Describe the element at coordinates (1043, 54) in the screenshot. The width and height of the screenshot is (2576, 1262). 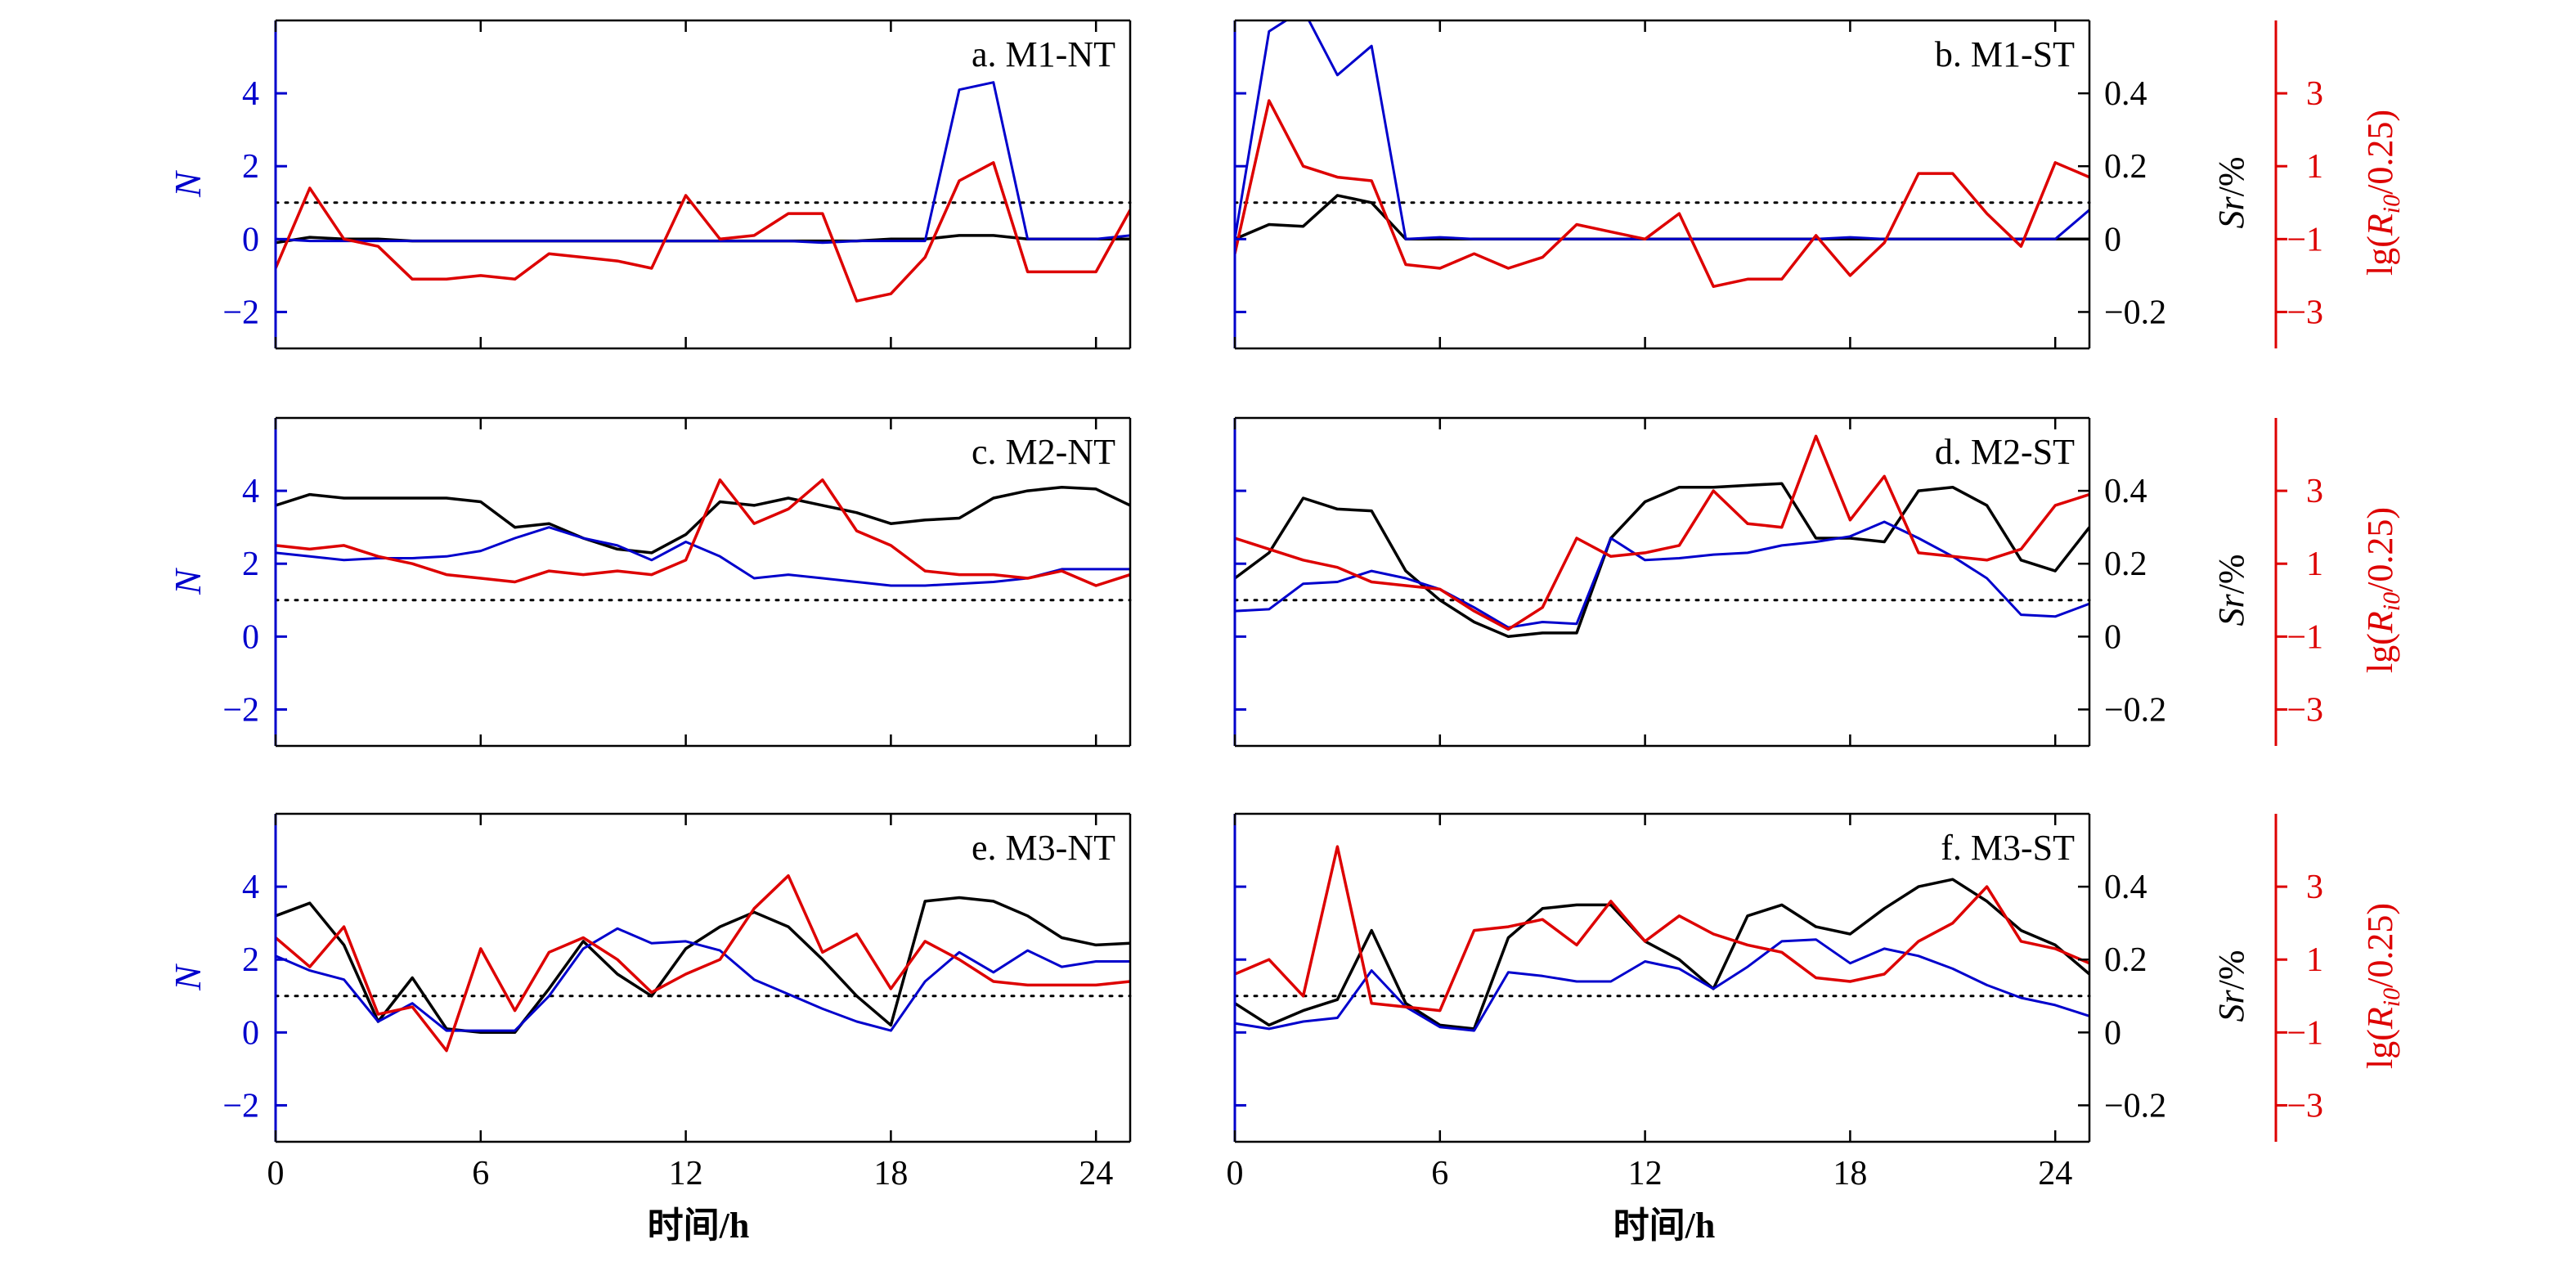
I see `panel-title: a. M1-NT` at that location.